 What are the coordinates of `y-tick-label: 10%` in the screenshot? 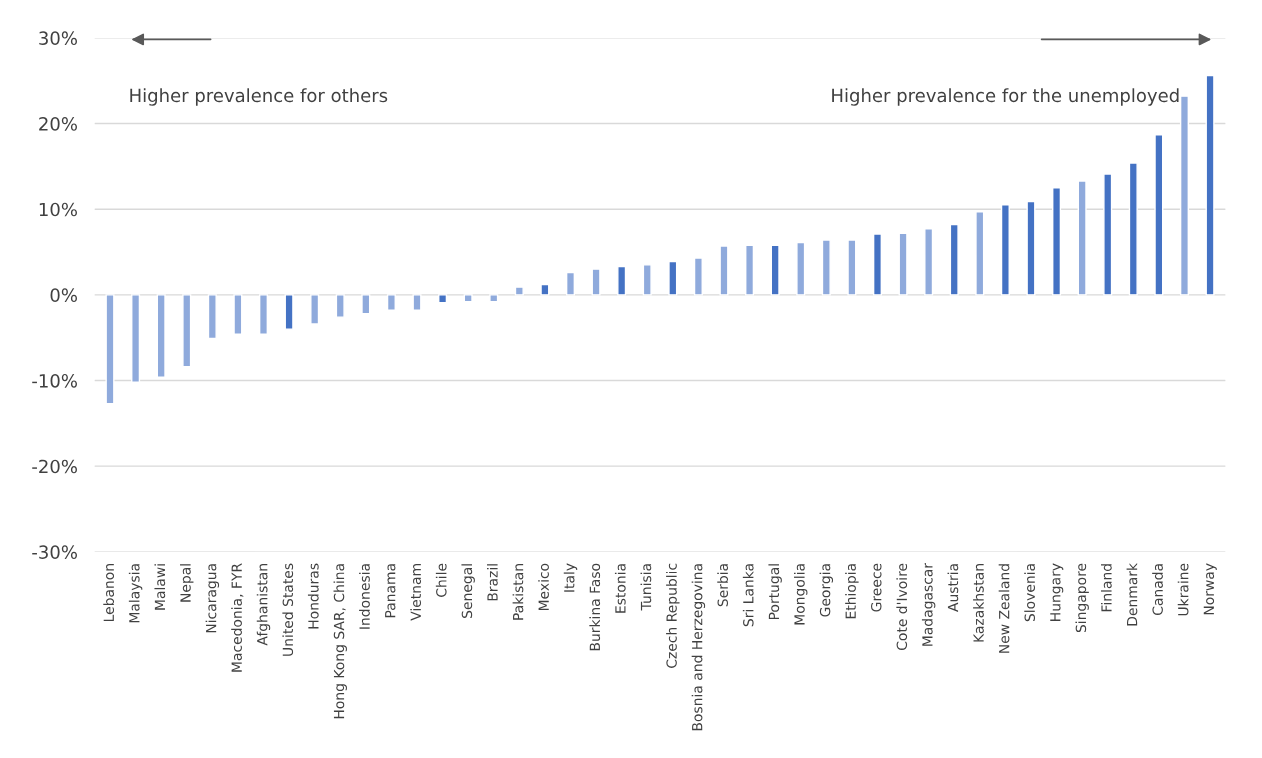 It's located at (58, 209).